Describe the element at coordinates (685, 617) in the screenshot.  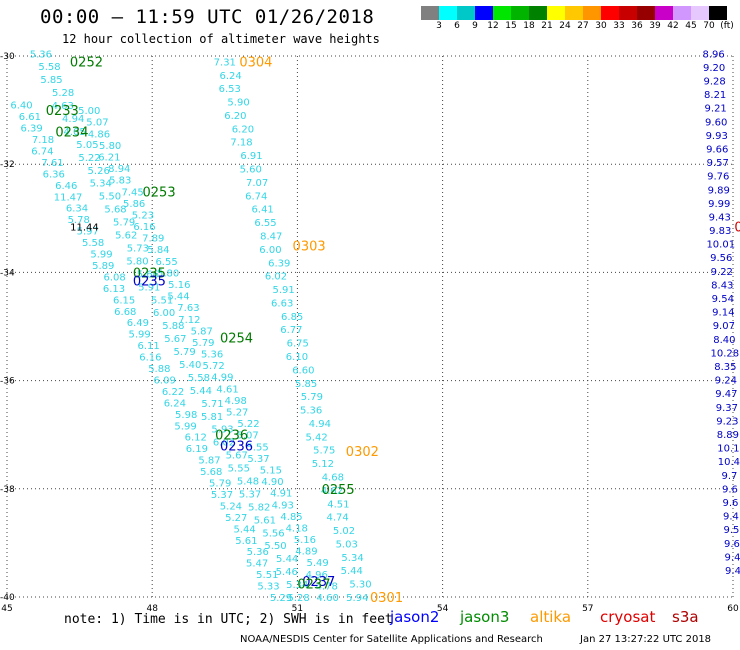
I see `legend-entry-s3a: s3a` at that location.